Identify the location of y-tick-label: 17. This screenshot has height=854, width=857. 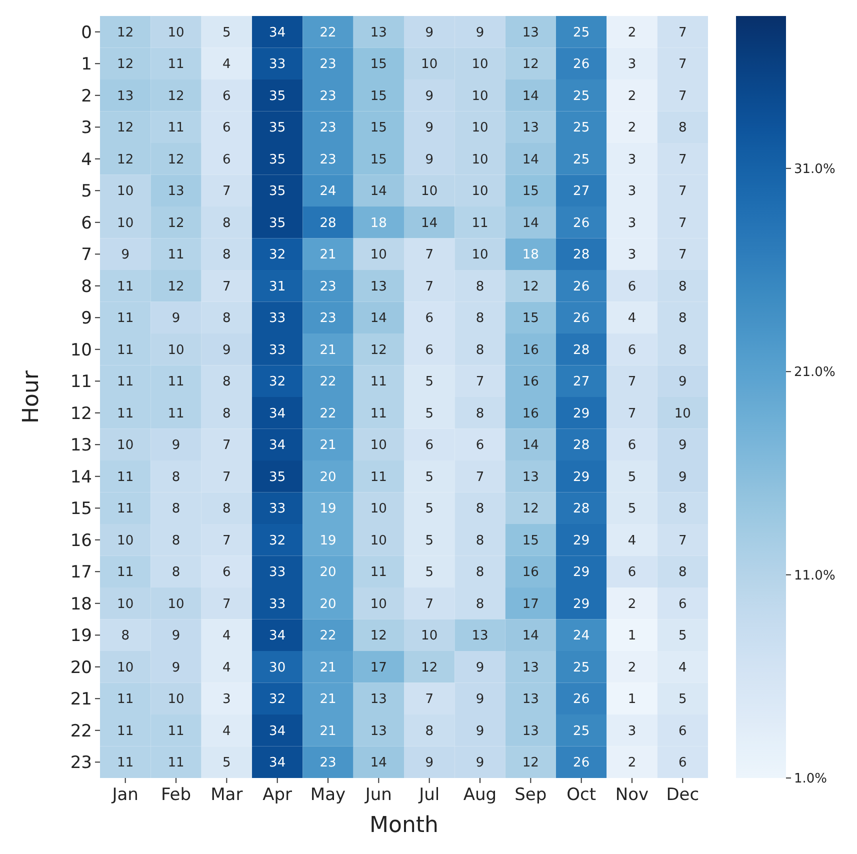
(81, 572).